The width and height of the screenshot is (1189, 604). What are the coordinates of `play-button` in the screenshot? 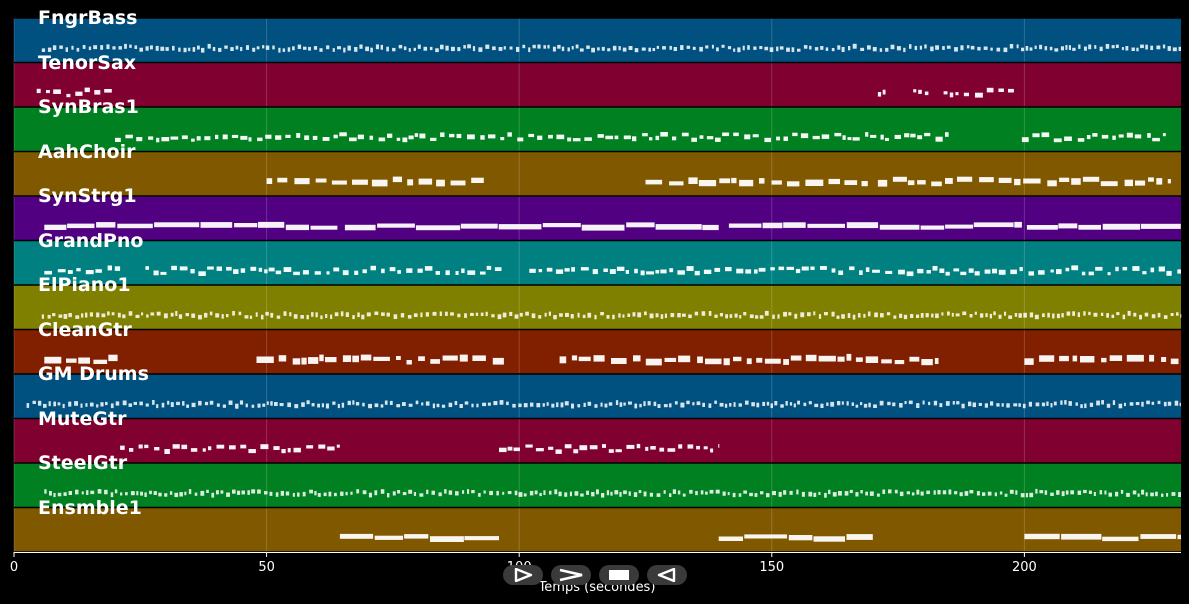 It's located at (523, 575).